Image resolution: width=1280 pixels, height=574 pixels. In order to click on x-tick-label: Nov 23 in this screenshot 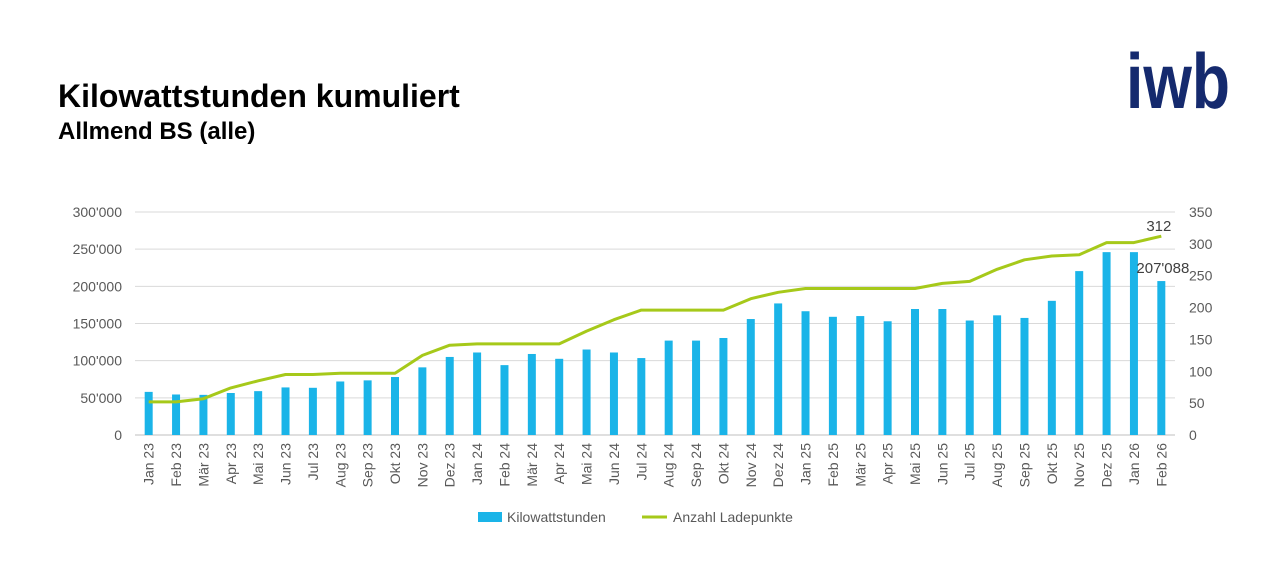, I will do `click(422, 465)`.